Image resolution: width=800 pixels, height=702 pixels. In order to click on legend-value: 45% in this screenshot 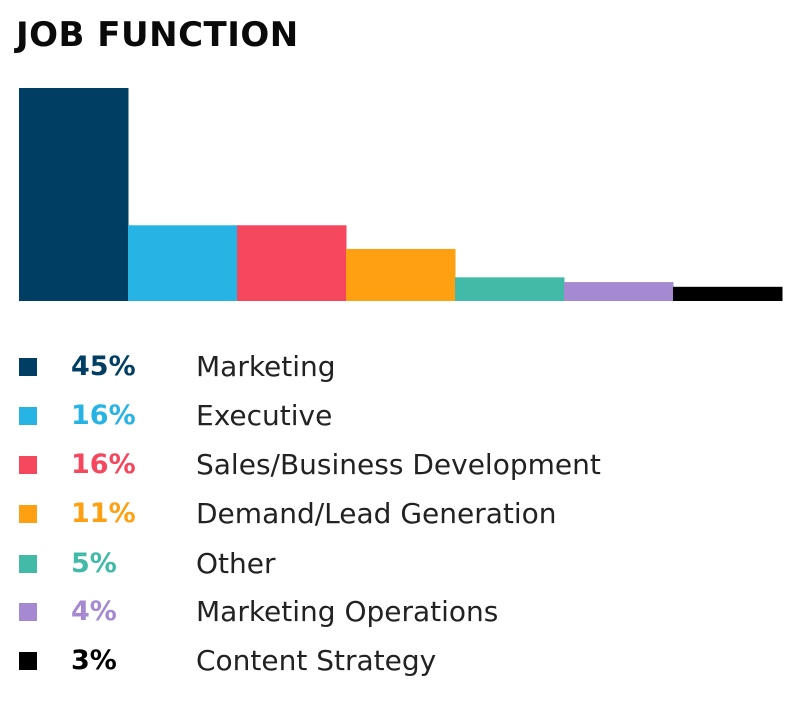, I will do `click(103, 366)`.